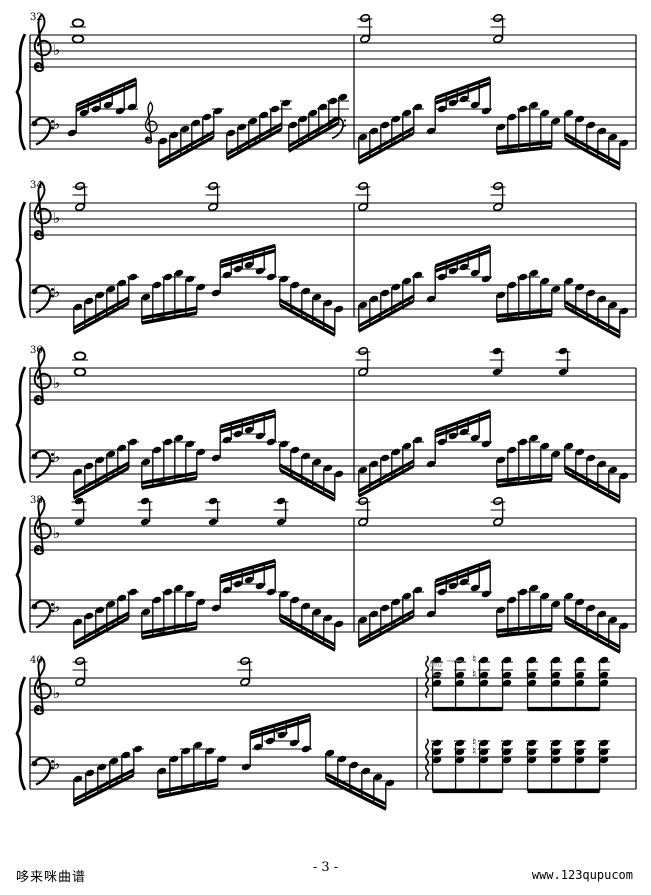  What do you see at coordinates (36, 500) in the screenshot?
I see `measure-number: 38` at bounding box center [36, 500].